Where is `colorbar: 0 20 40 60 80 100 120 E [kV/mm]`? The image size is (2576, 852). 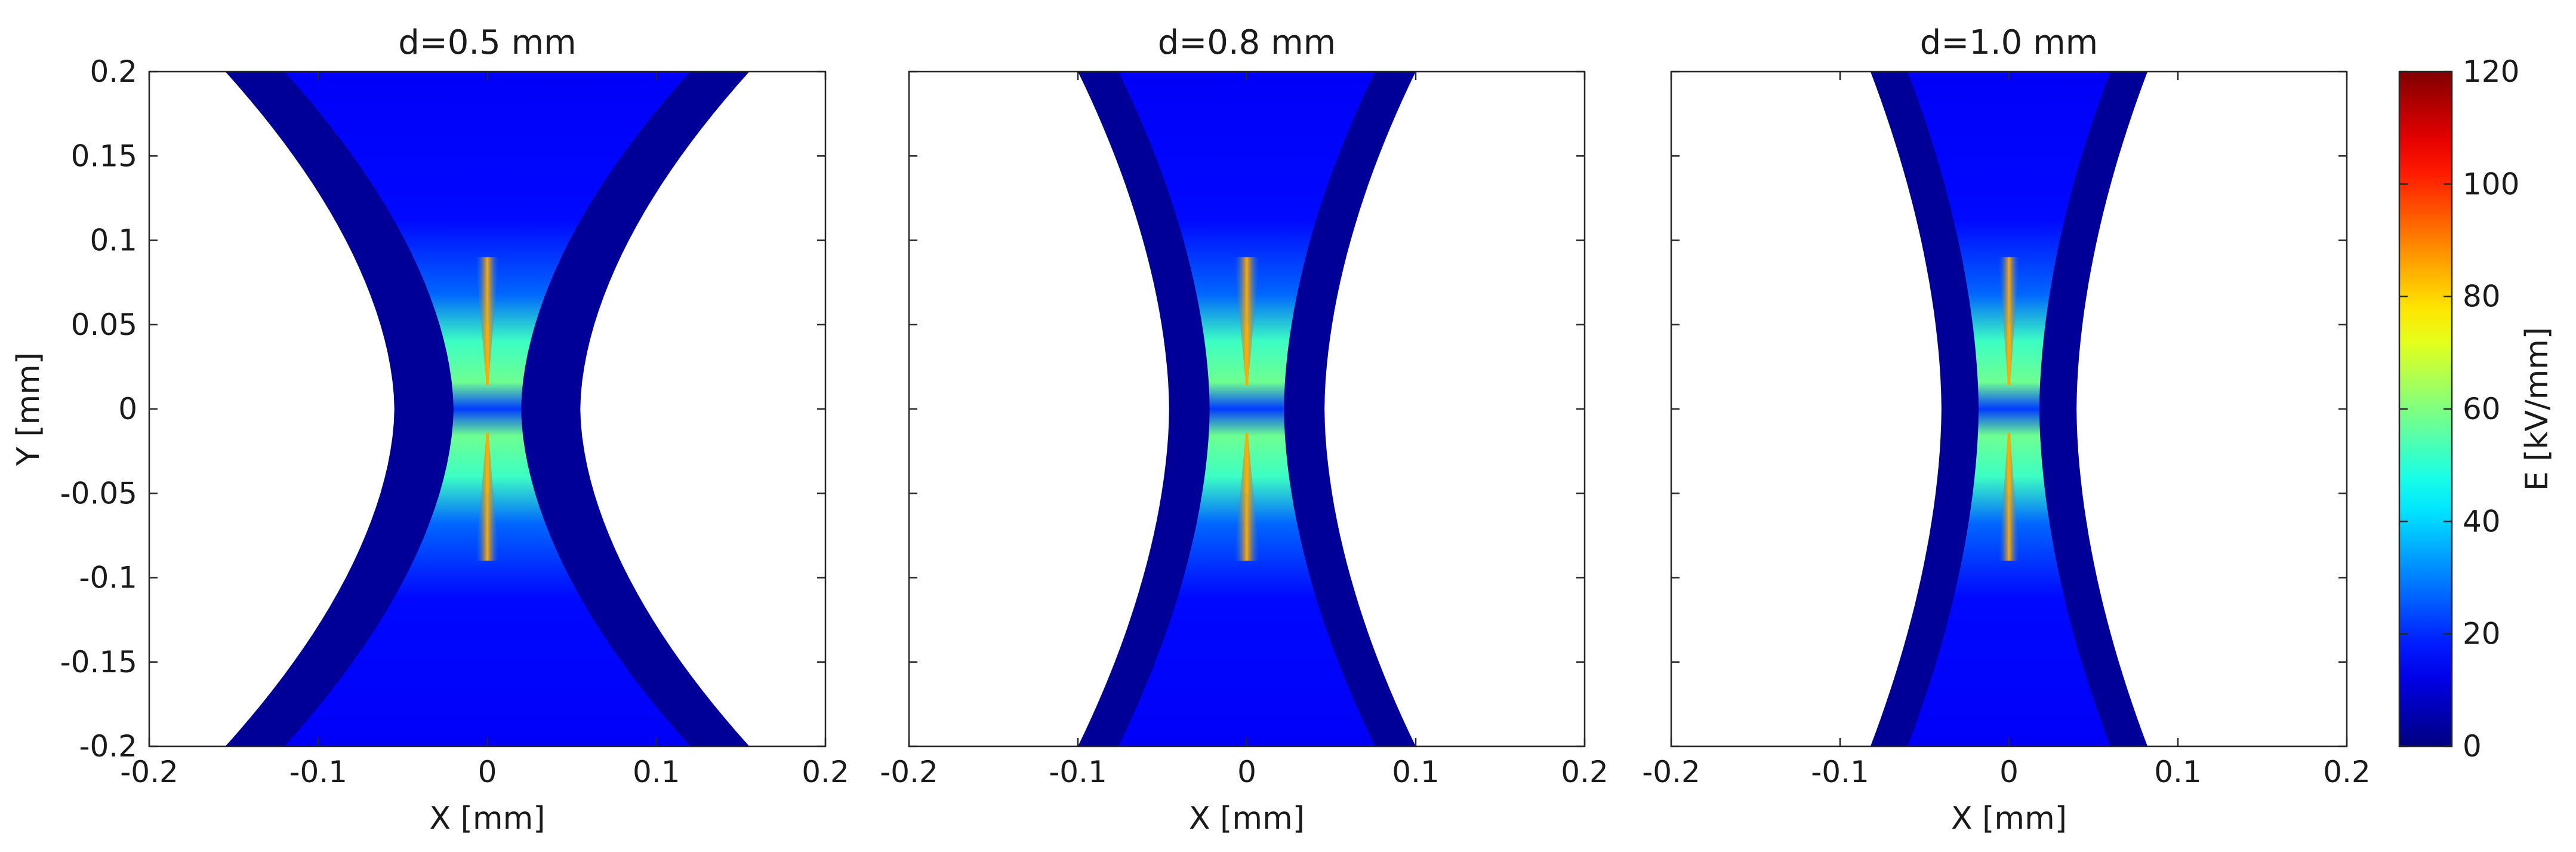 colorbar: 0 20 40 60 80 100 120 E [kV/mm] is located at coordinates (2476, 409).